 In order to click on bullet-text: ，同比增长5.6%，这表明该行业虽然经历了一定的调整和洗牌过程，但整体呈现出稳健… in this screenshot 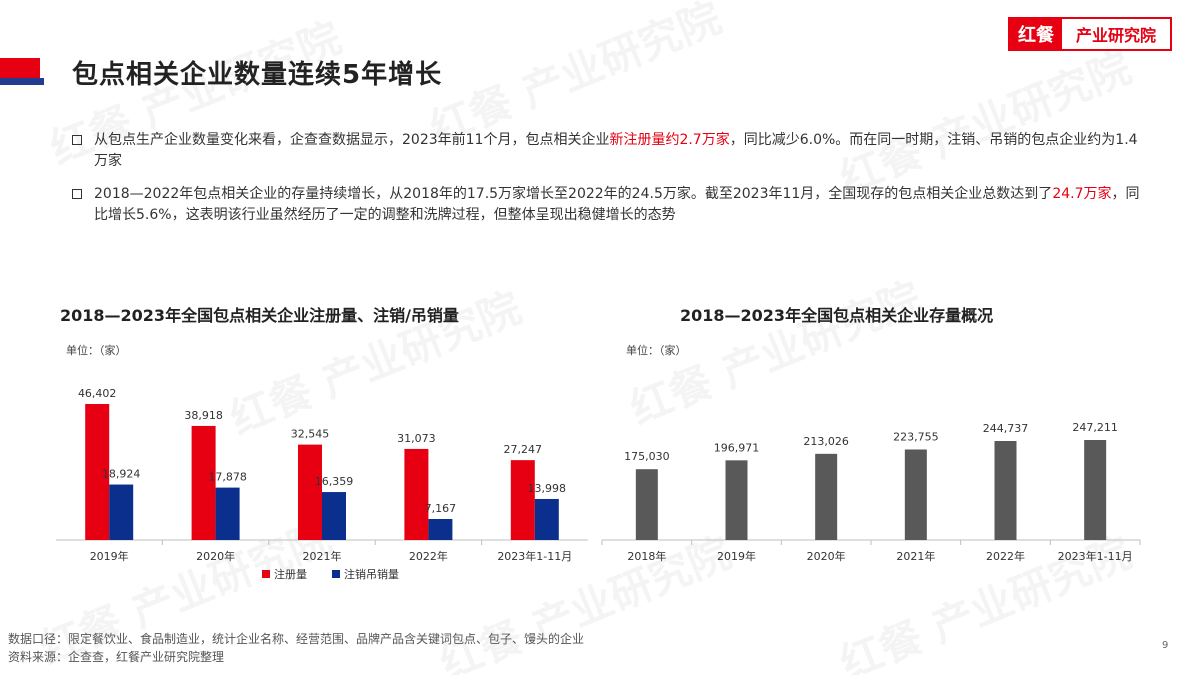, I will do `click(617, 204)`.